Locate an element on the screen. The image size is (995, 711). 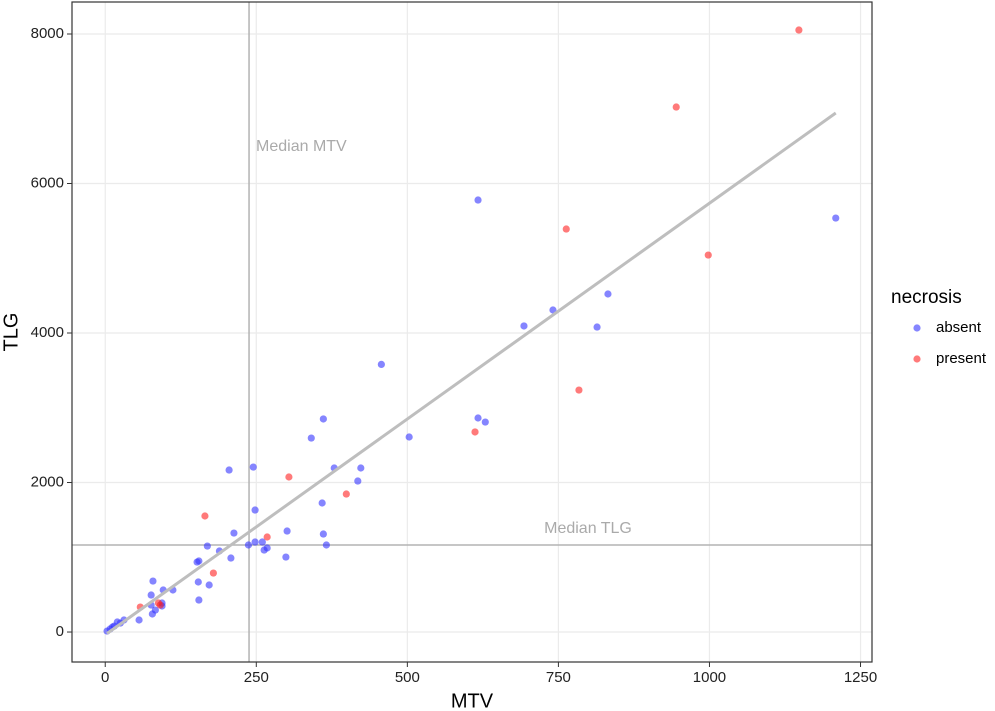
y-tick-label: 4000 is located at coordinates (47, 332).